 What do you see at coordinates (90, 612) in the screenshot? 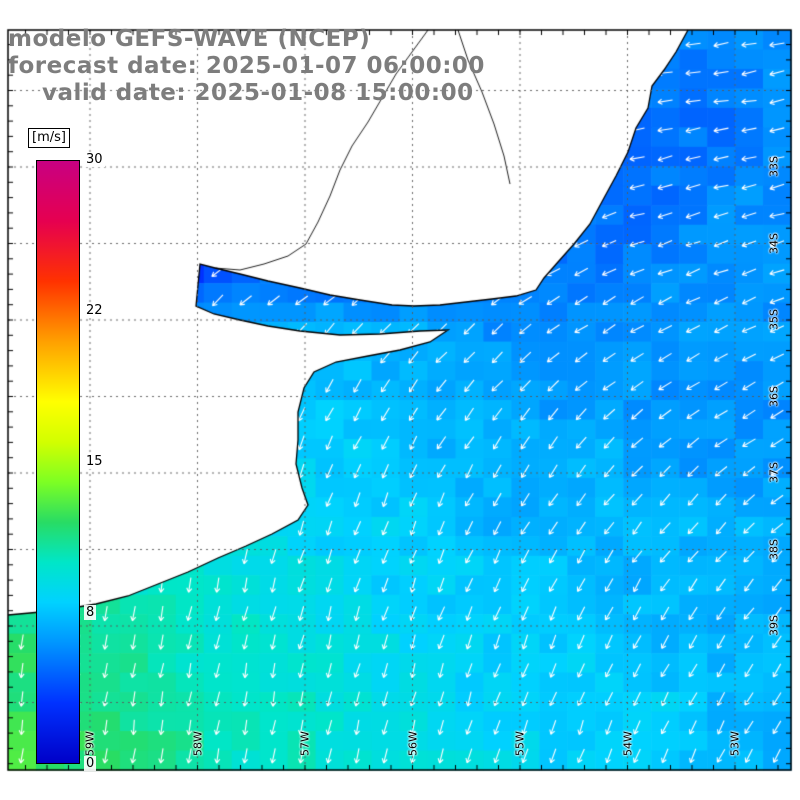
I see `colorbar-tick-label: 8` at bounding box center [90, 612].